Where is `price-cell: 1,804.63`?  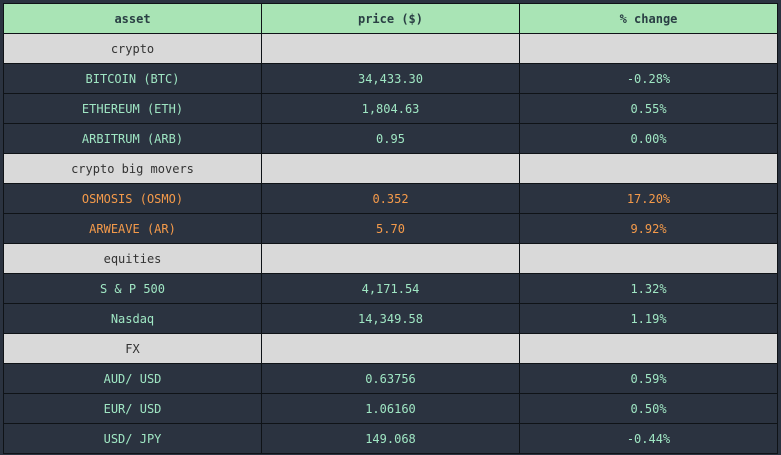 price-cell: 1,804.63 is located at coordinates (390, 108).